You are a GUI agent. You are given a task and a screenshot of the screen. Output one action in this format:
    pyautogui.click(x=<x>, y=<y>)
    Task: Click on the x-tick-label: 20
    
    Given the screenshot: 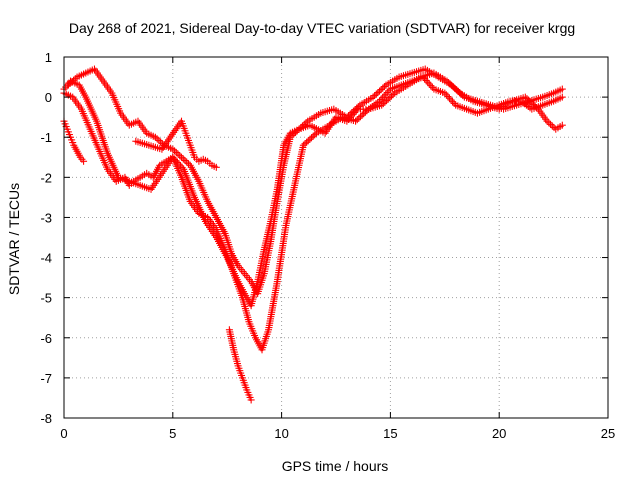 What is the action you would take?
    pyautogui.click(x=499, y=433)
    